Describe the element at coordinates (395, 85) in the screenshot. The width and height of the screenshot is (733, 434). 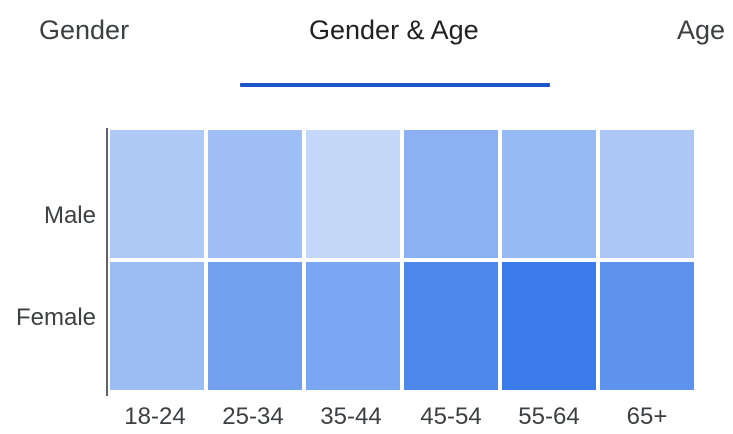
I see `selected-tab-indicator` at that location.